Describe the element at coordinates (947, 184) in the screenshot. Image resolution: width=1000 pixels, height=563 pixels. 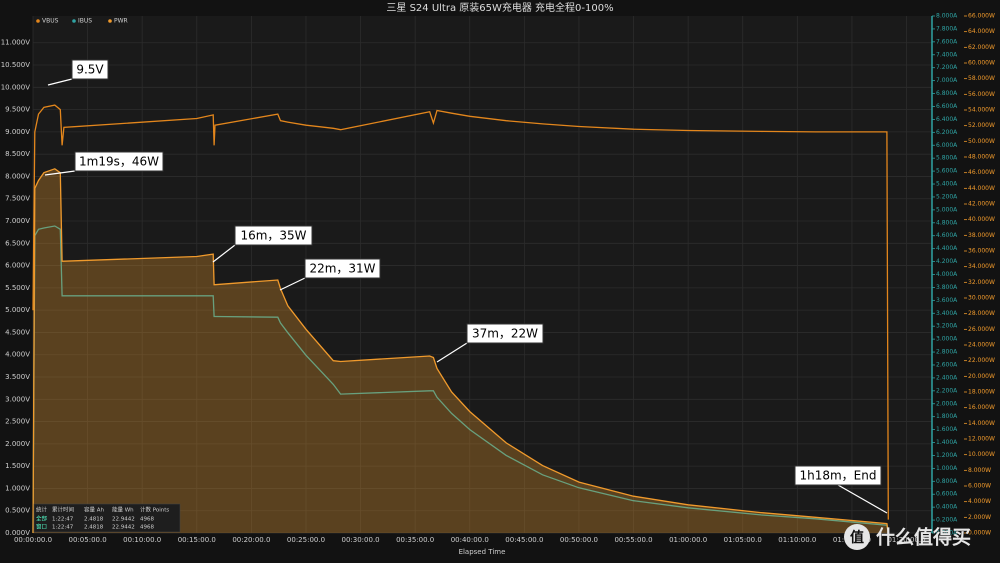
I see `y-tick-label: 5.400A` at that location.